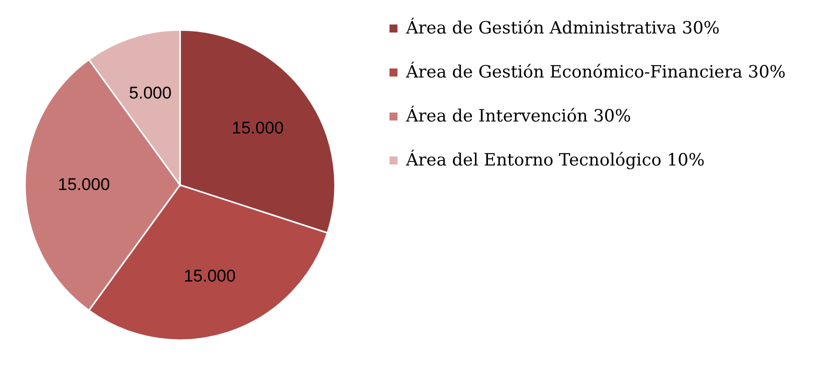 Image resolution: width=833 pixels, height=378 pixels. Describe the element at coordinates (562, 28) in the screenshot. I see `legend-label: Área de Gestión Administrativa 30%` at that location.